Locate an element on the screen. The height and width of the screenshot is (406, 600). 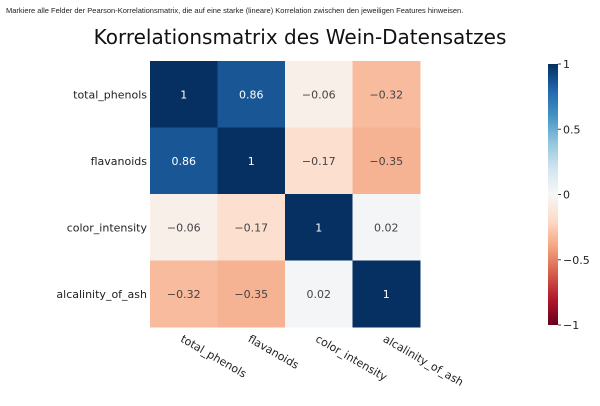
y-tick-label: alcalinity_of_ash is located at coordinates (101, 294).